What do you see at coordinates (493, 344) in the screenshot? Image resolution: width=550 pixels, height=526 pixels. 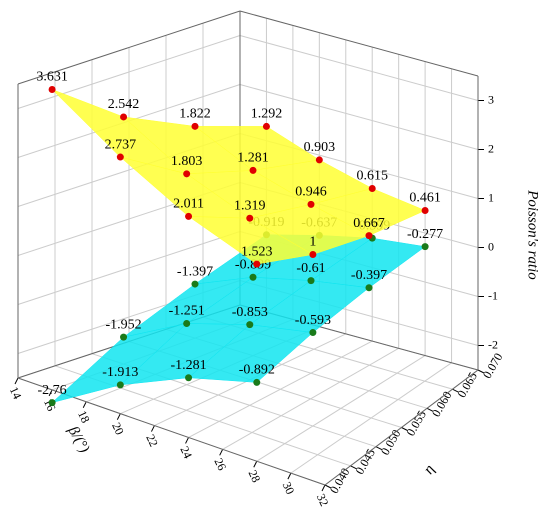 I see `z-tick-label: -2` at bounding box center [493, 344].